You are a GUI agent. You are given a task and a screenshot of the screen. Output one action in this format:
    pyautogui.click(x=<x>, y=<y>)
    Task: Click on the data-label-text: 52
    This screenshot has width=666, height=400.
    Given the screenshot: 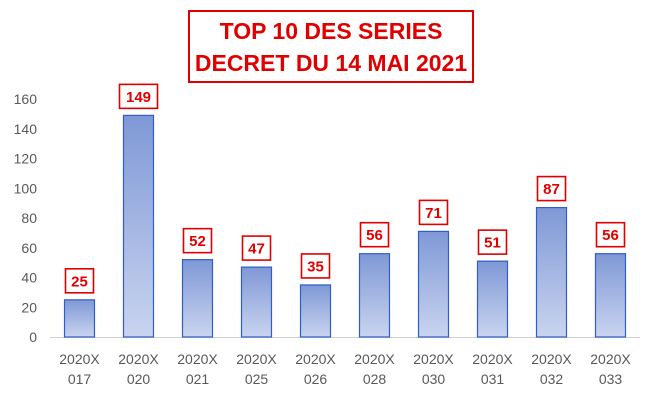 What is the action you would take?
    pyautogui.click(x=197, y=241)
    